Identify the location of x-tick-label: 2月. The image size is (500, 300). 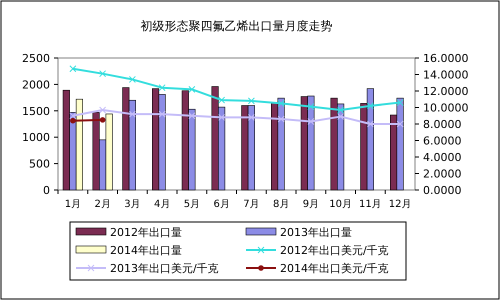
(102, 204).